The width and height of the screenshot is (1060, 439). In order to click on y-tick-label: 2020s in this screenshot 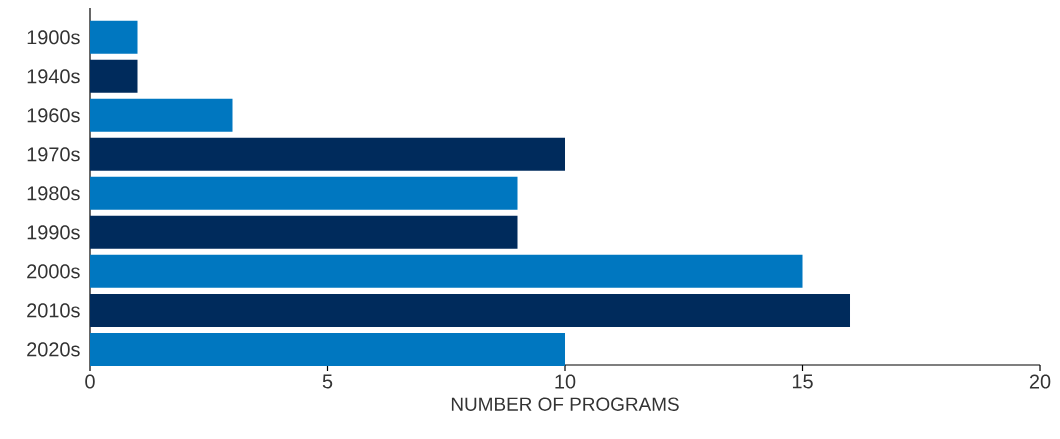, I will do `click(53, 349)`.